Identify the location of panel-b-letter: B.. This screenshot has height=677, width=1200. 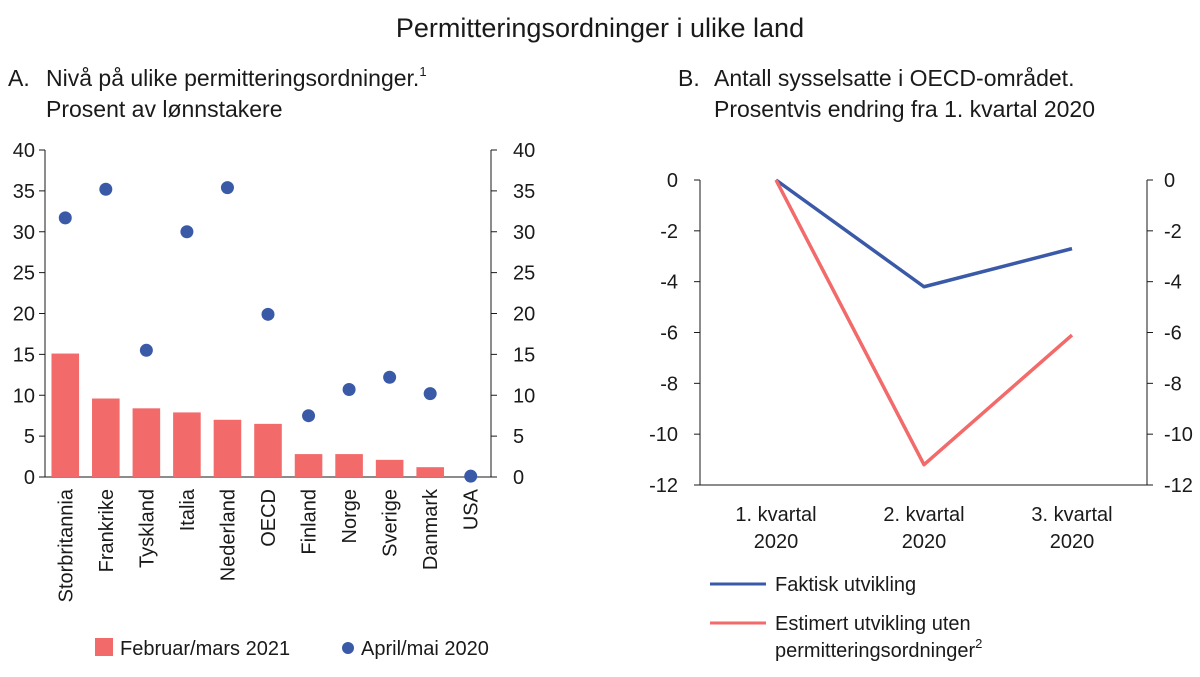
(689, 78).